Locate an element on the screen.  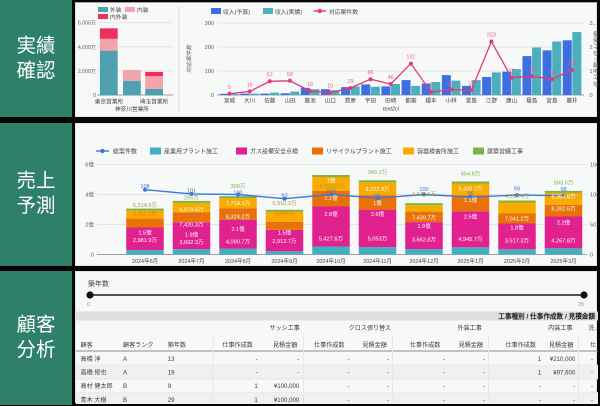
svg-text: 35 is located at coordinates (581, 305).